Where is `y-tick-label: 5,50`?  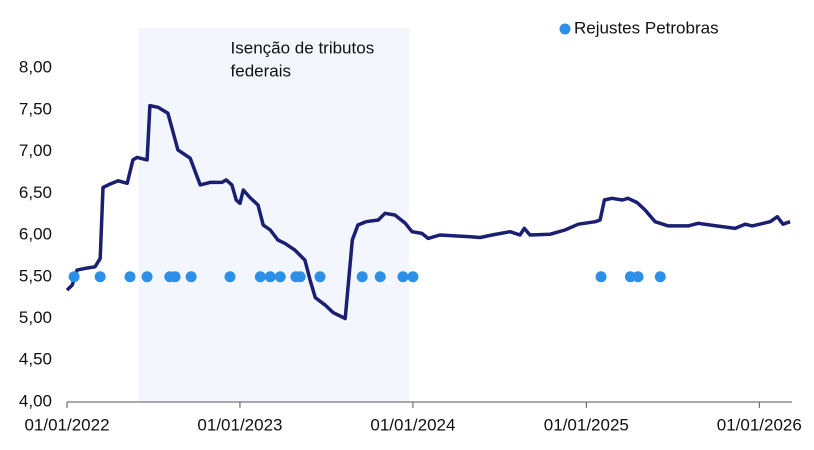 y-tick-label: 5,50 is located at coordinates (35, 275).